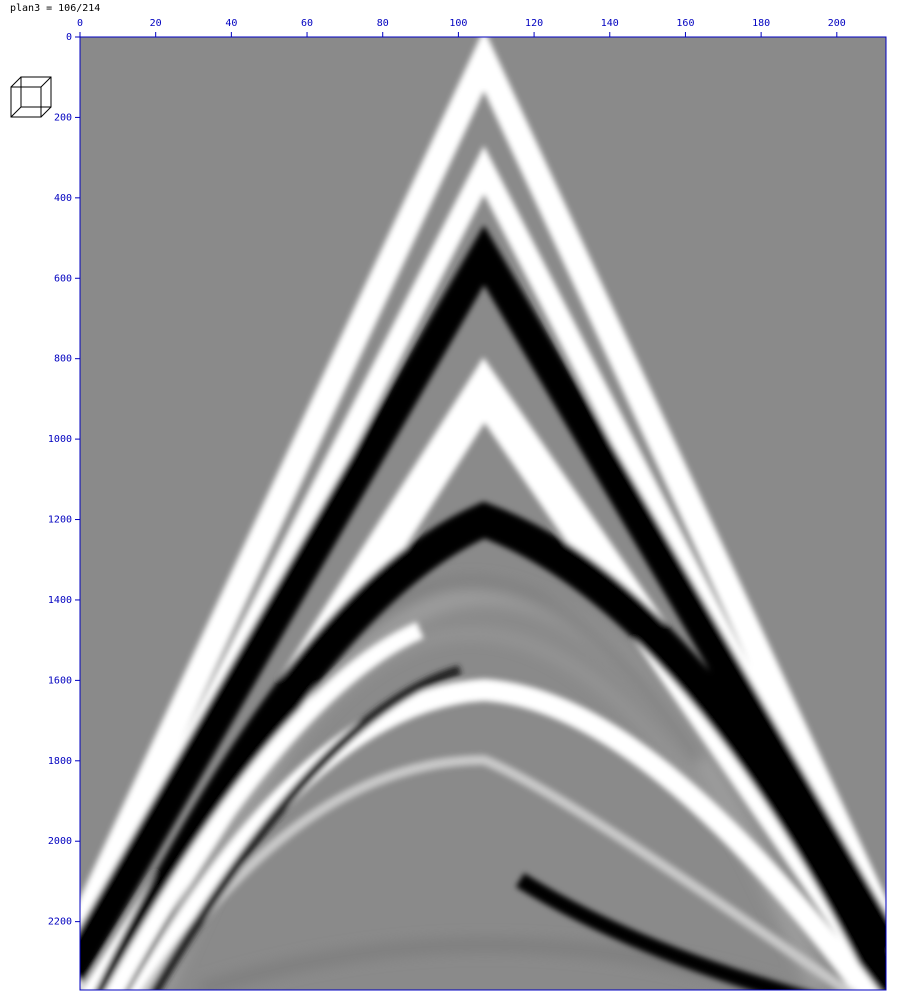 The height and width of the screenshot is (1002, 921). Describe the element at coordinates (231, 23) in the screenshot. I see `x-tick-label: 40` at that location.